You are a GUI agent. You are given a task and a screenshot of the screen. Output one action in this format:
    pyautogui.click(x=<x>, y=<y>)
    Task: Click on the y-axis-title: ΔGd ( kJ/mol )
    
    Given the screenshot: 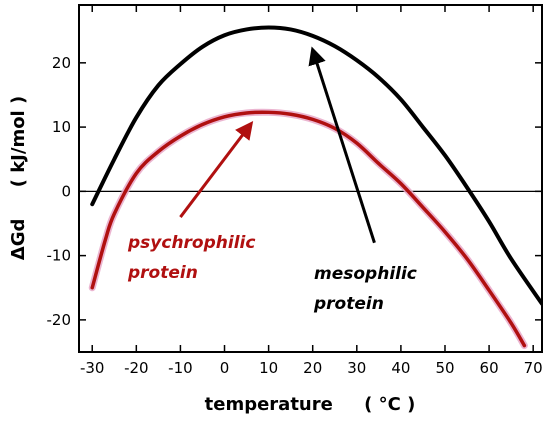 What is the action you would take?
    pyautogui.click(x=18, y=178)
    